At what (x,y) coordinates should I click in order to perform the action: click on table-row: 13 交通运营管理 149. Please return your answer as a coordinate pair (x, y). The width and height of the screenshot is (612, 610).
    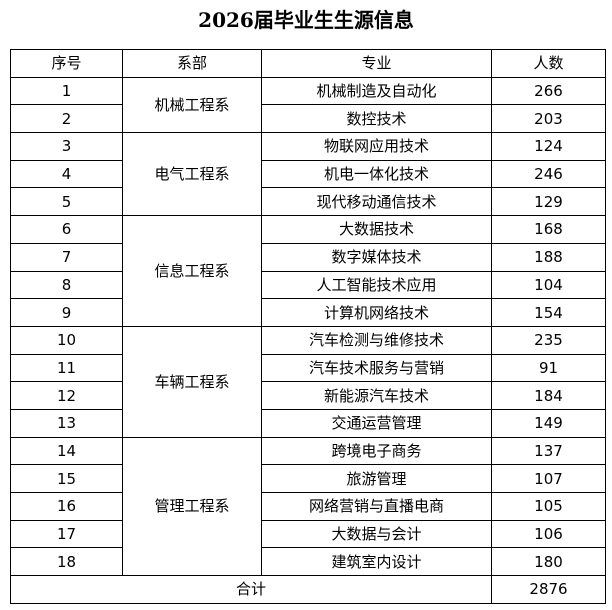
    Looking at the image, I should click on (308, 423).